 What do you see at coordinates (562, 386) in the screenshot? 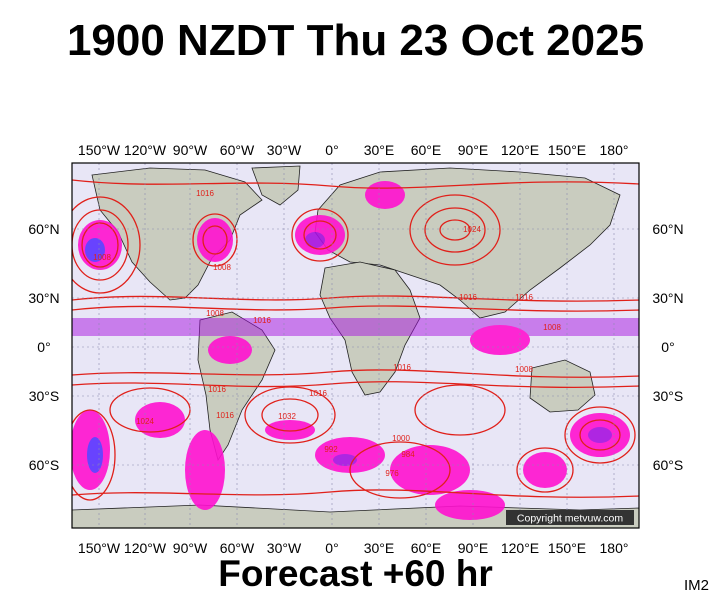
I see `landmass-australia` at bounding box center [562, 386].